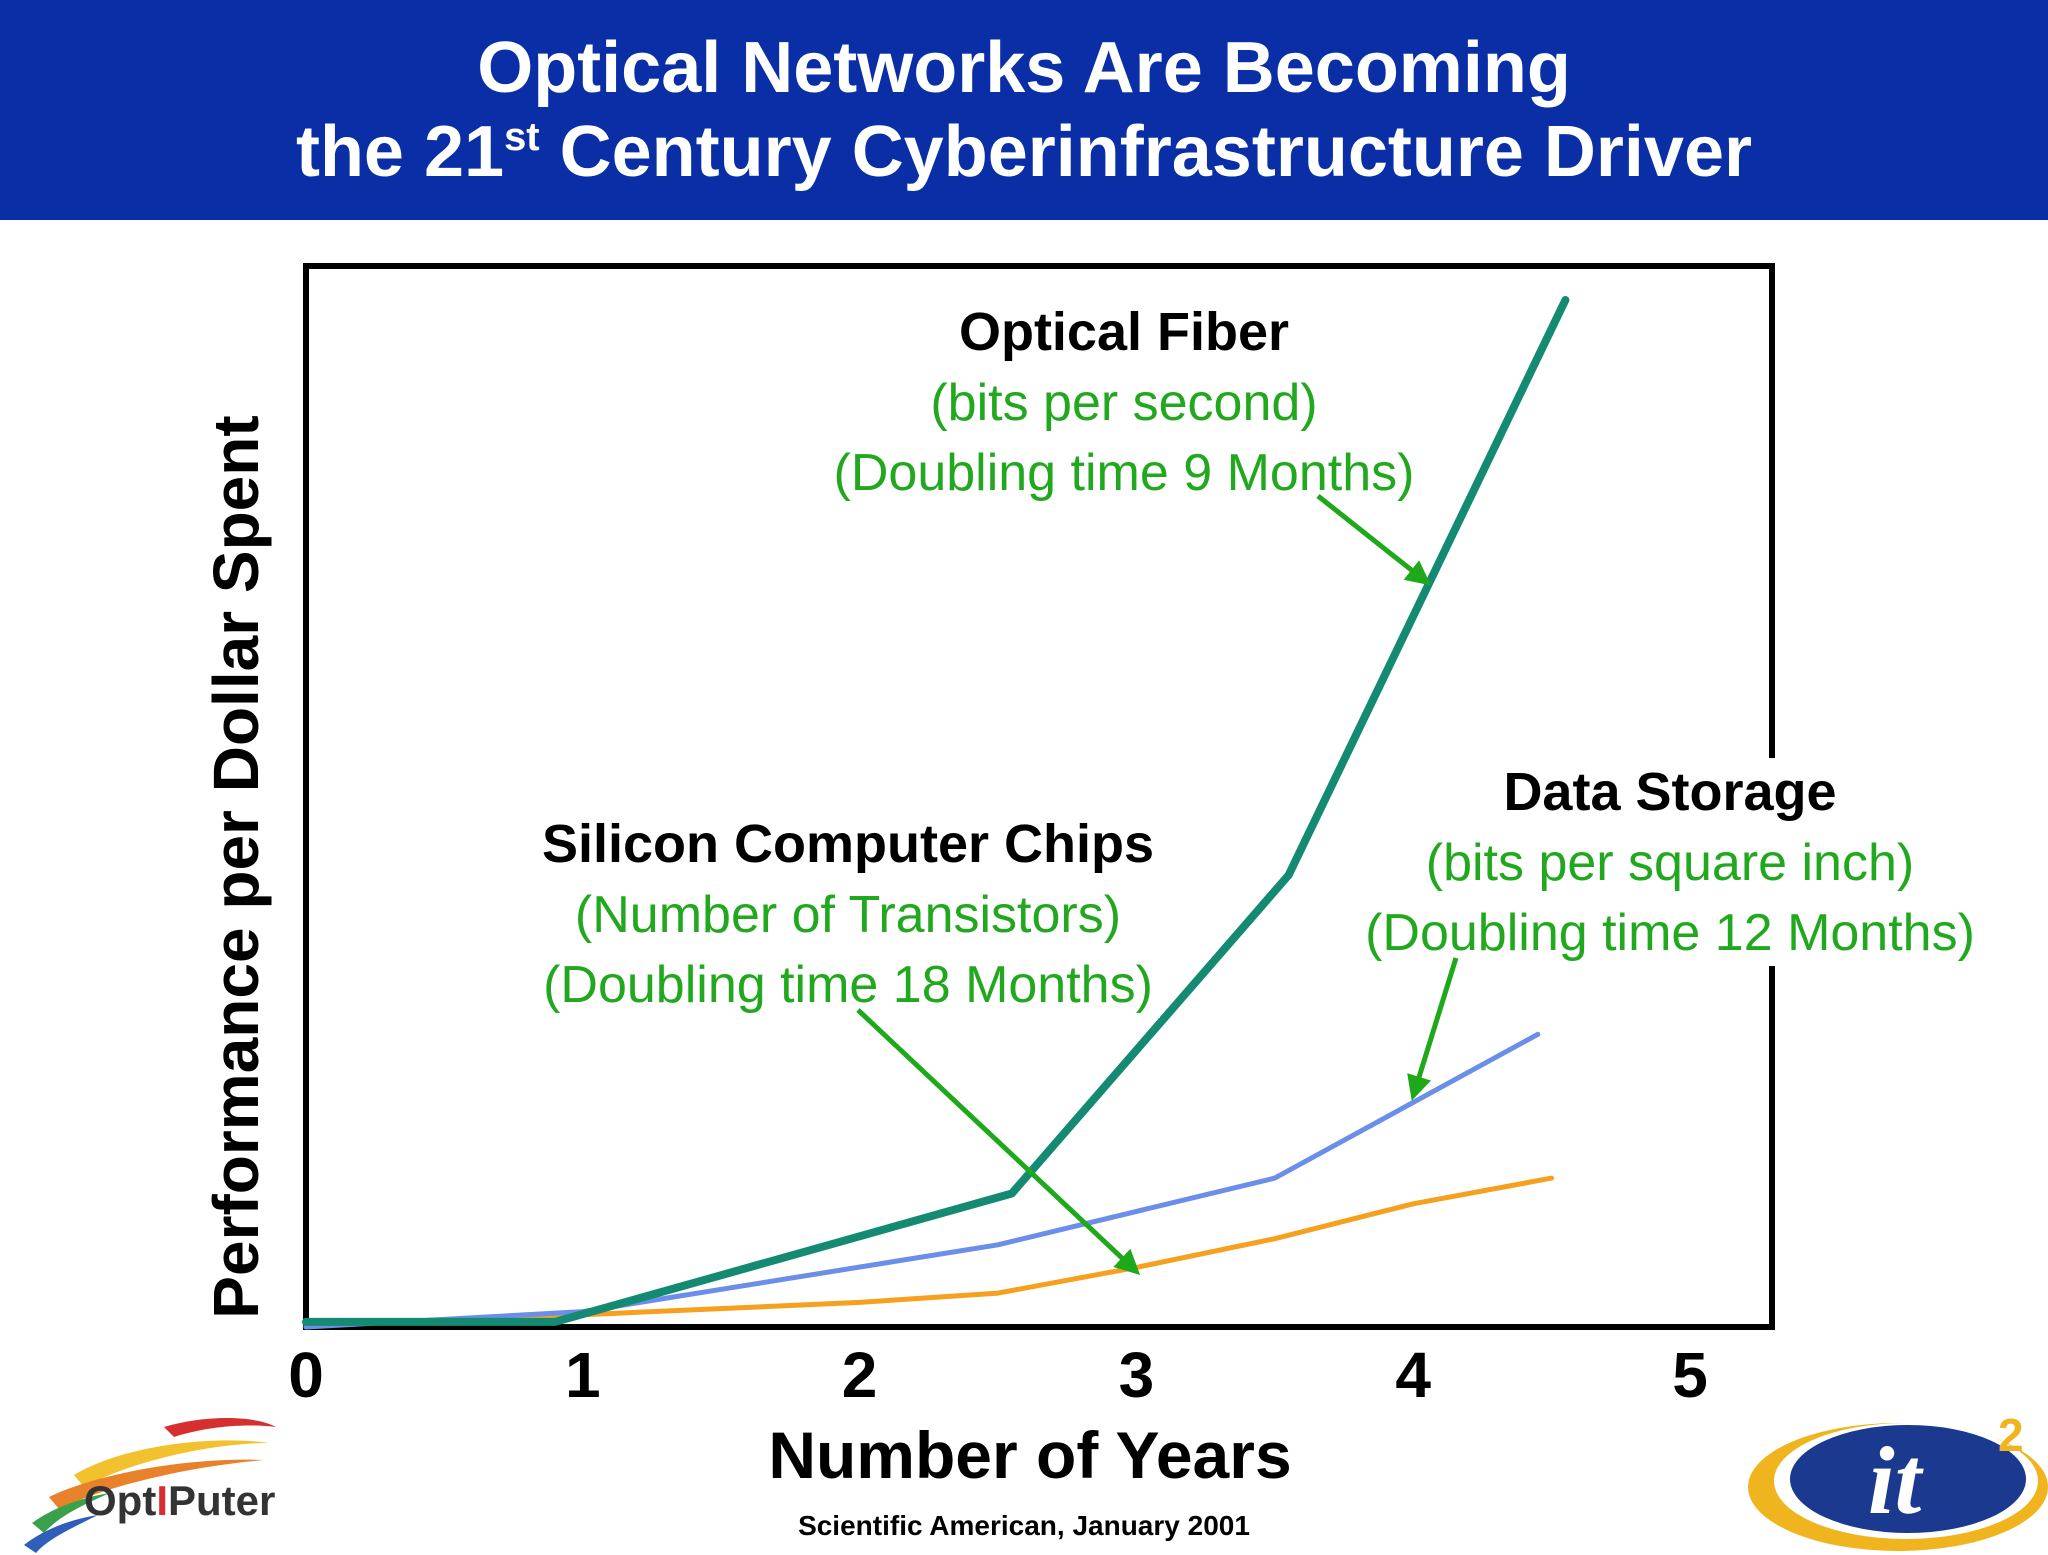 The height and width of the screenshot is (1555, 2048). Describe the element at coordinates (1413, 1375) in the screenshot. I see `x-tick-label-4: 4` at that location.